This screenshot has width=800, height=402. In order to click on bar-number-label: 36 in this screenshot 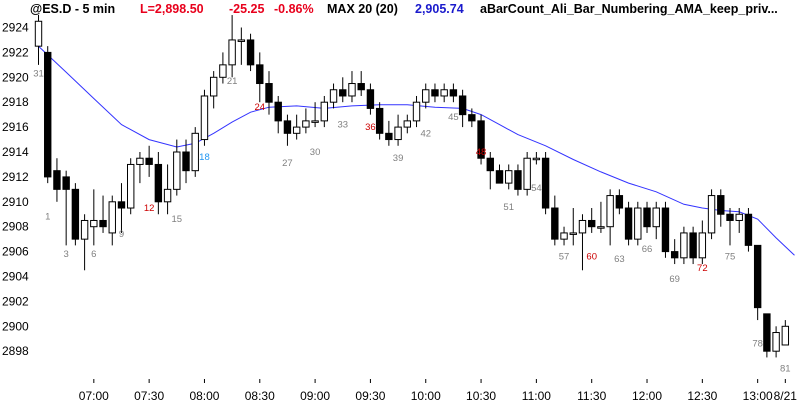, I will do `click(370, 127)`.